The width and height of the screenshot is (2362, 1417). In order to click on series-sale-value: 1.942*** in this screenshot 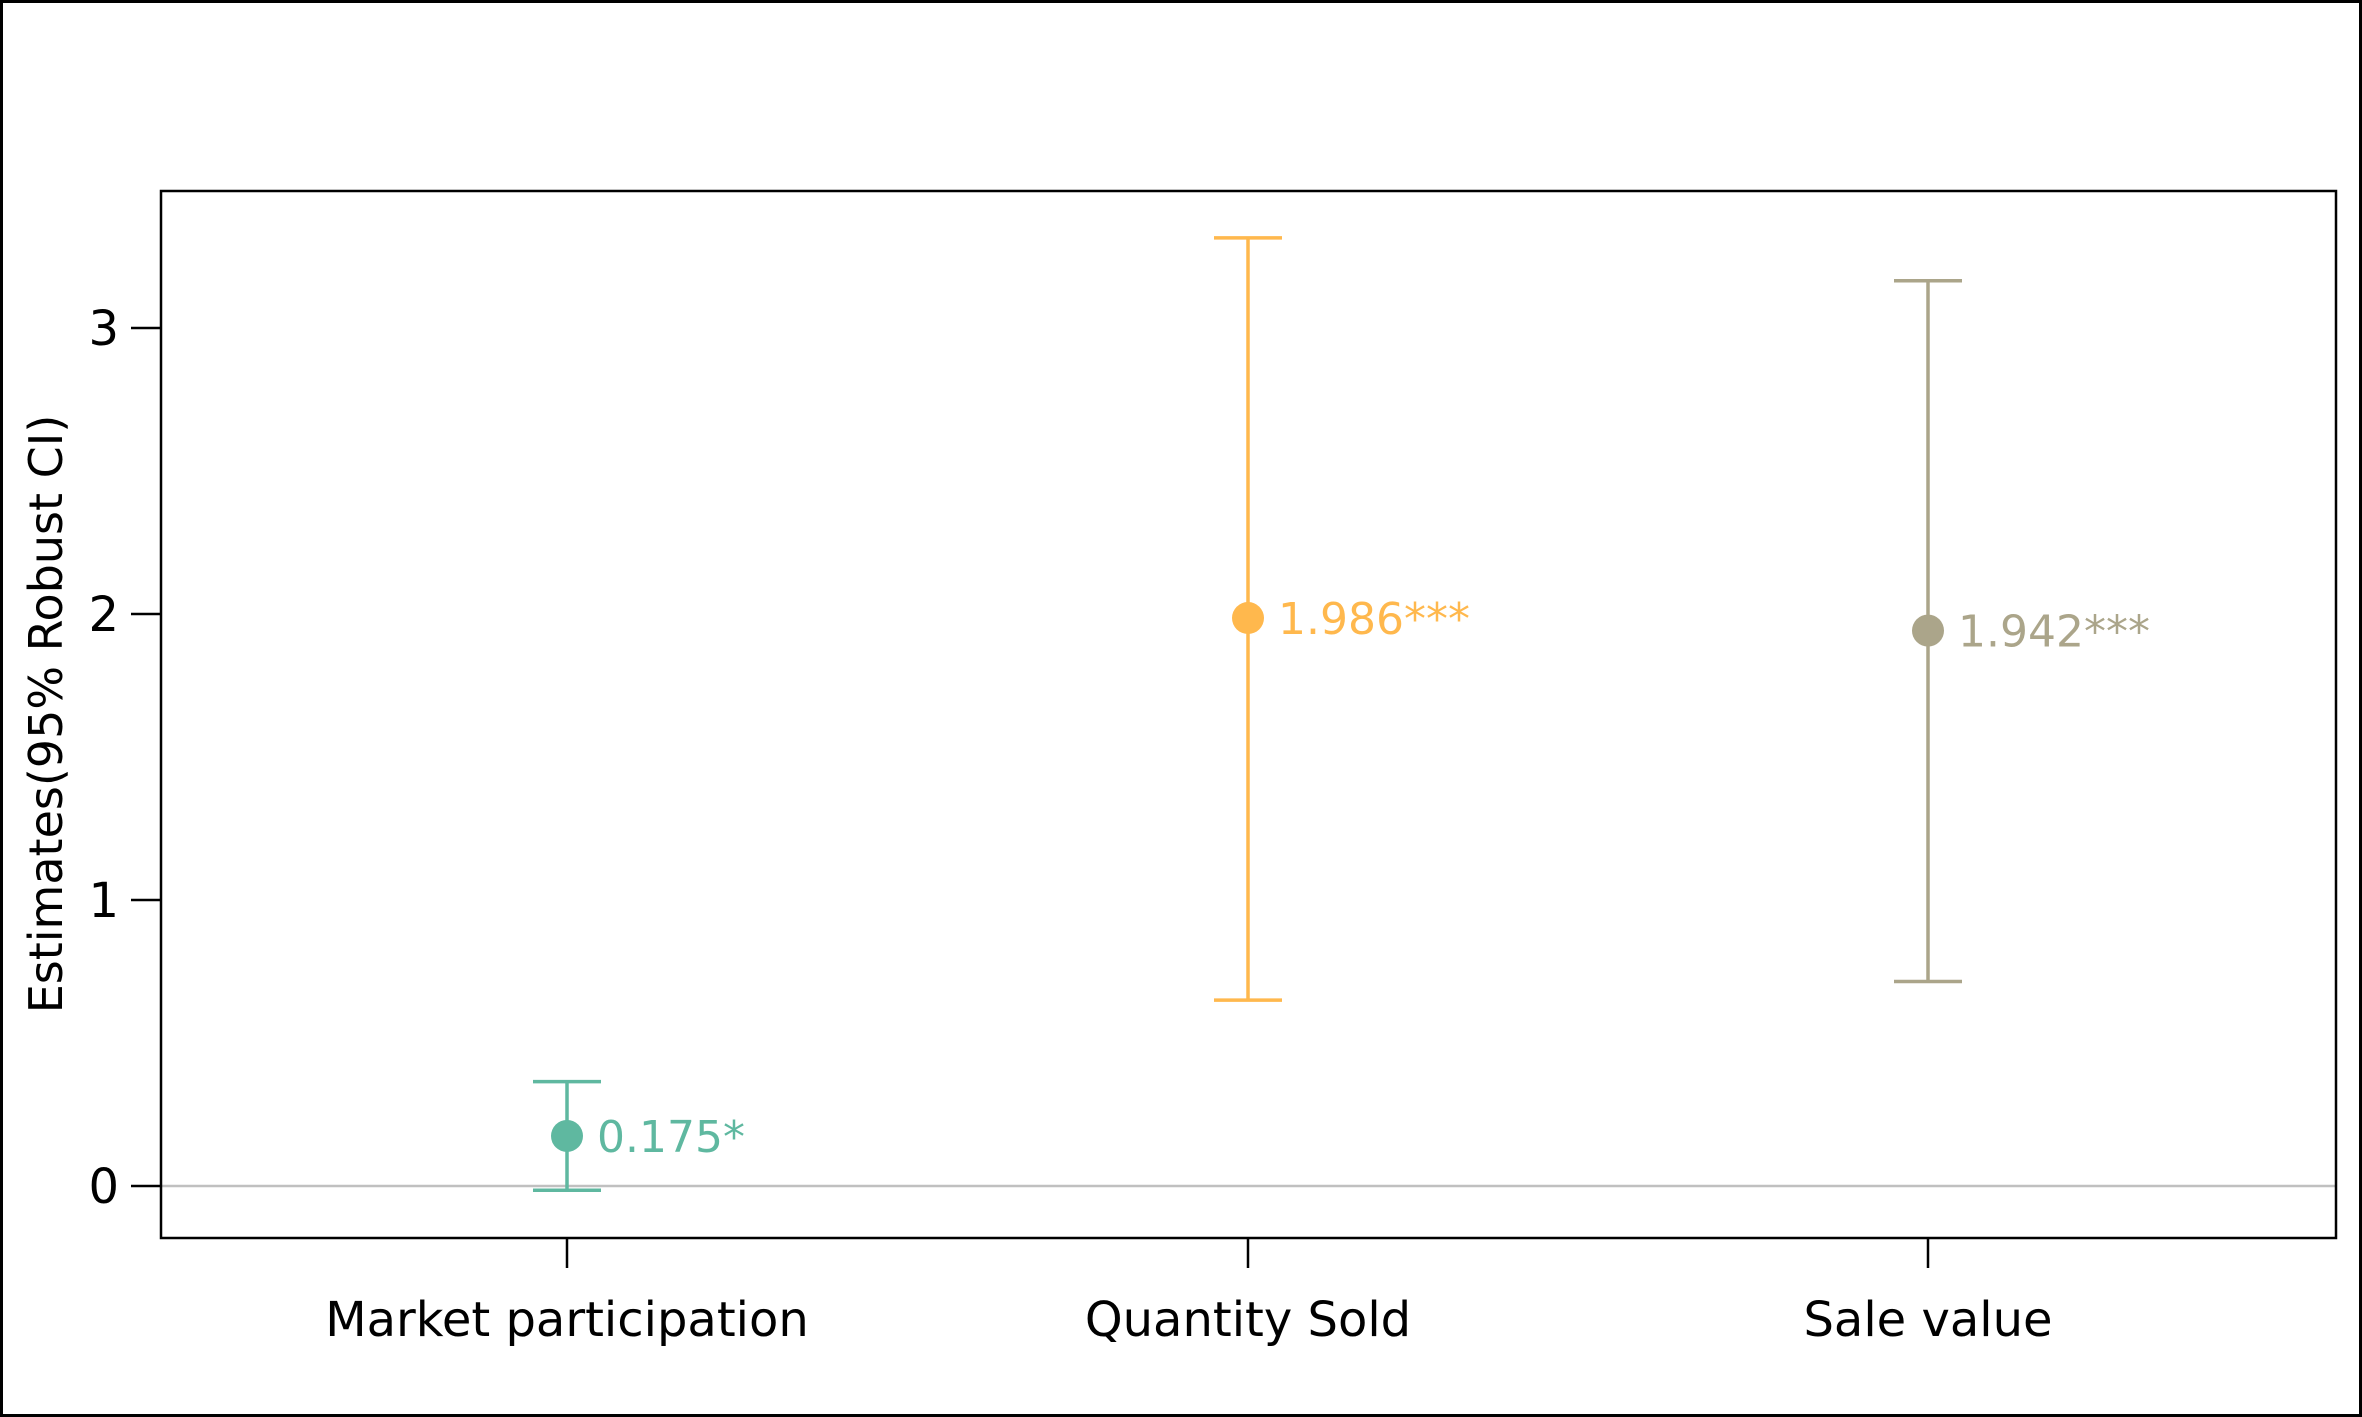, I will do `click(2022, 631)`.